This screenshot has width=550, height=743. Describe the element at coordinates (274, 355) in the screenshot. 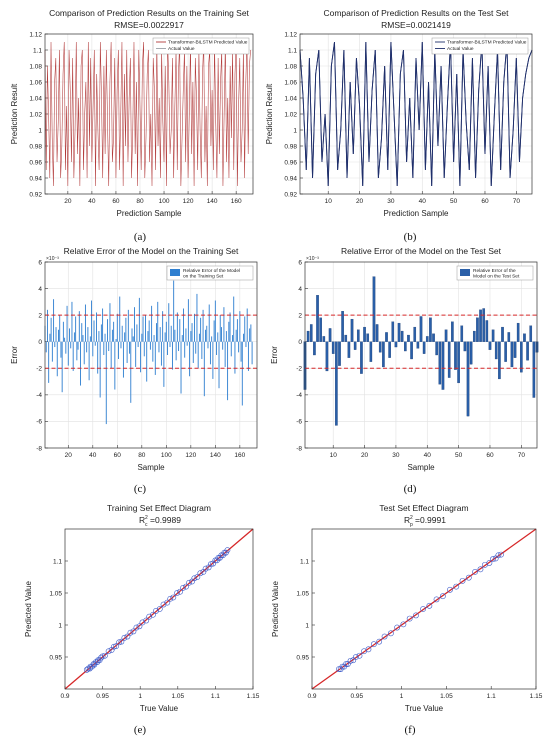

I see `y-axis-label: Error` at that location.